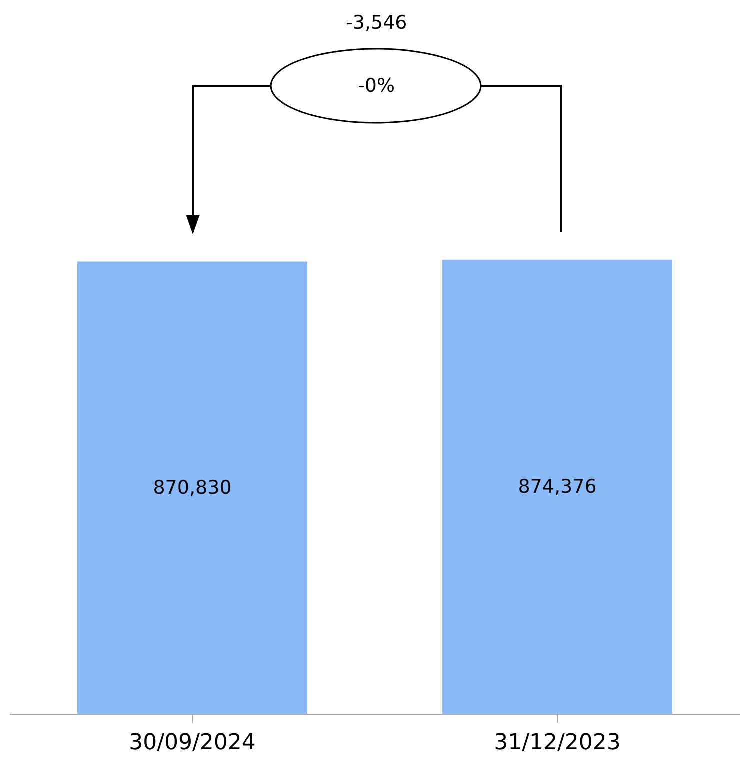 Image resolution: width=740 pixels, height=759 pixels. Describe the element at coordinates (192, 487) in the screenshot. I see `data-label: 870,830` at that location.